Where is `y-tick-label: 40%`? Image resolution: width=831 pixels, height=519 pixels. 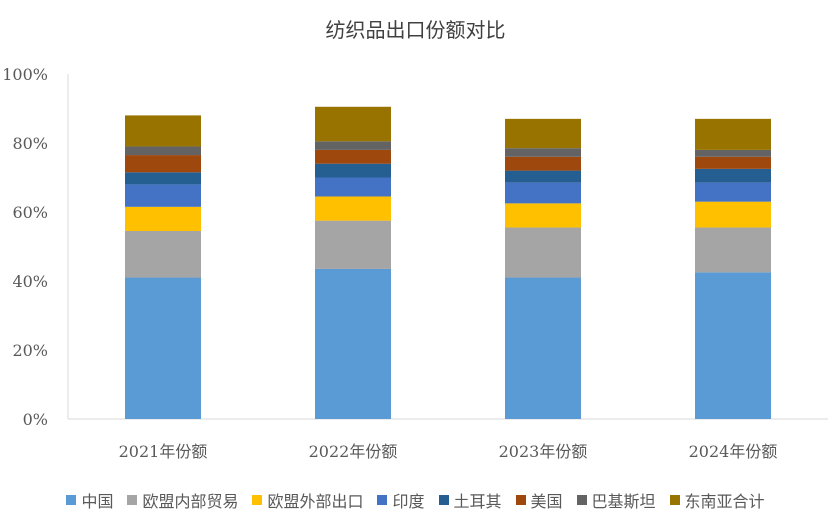
y-tick-label: 40% is located at coordinates (30, 281).